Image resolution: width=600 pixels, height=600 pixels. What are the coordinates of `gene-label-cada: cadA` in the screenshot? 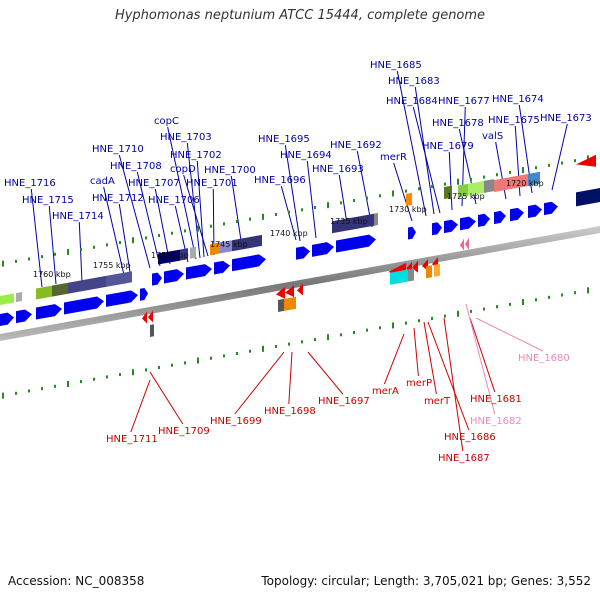 It's located at (102, 181).